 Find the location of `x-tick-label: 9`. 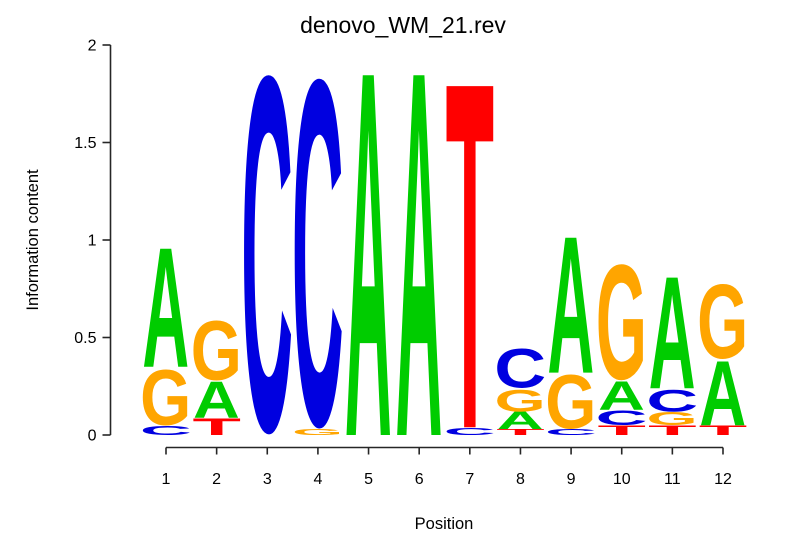

x-tick-label: 9 is located at coordinates (571, 479).